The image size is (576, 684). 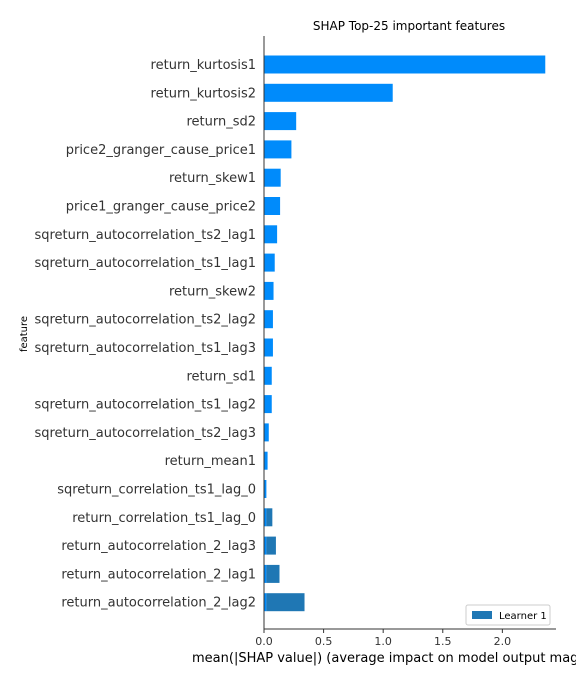 I want to click on category-label: return_kurtosis1, so click(x=203, y=65).